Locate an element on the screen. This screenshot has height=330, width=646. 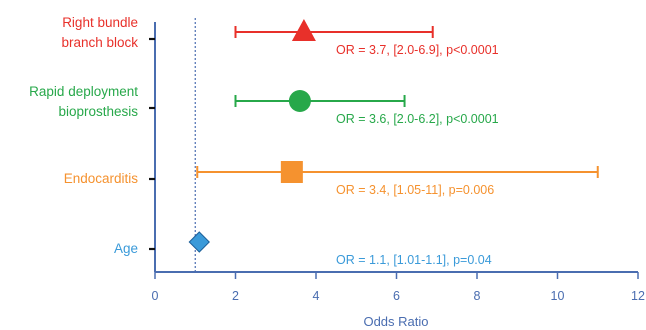
point-estimate-triangle is located at coordinates (303, 30).